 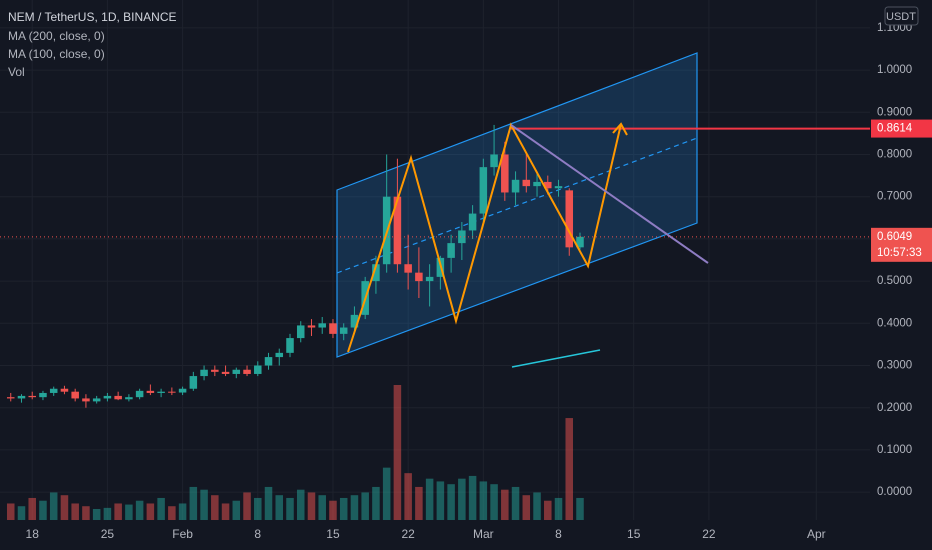 I want to click on y-tick-label: 0.7000, so click(x=894, y=197).